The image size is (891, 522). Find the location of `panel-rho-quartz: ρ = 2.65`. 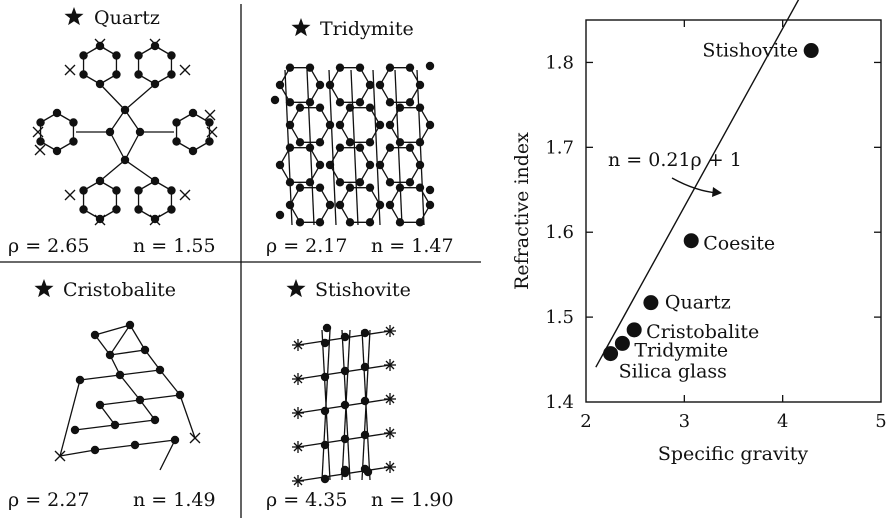

panel-rho-quartz: ρ = 2.65 is located at coordinates (48, 246).